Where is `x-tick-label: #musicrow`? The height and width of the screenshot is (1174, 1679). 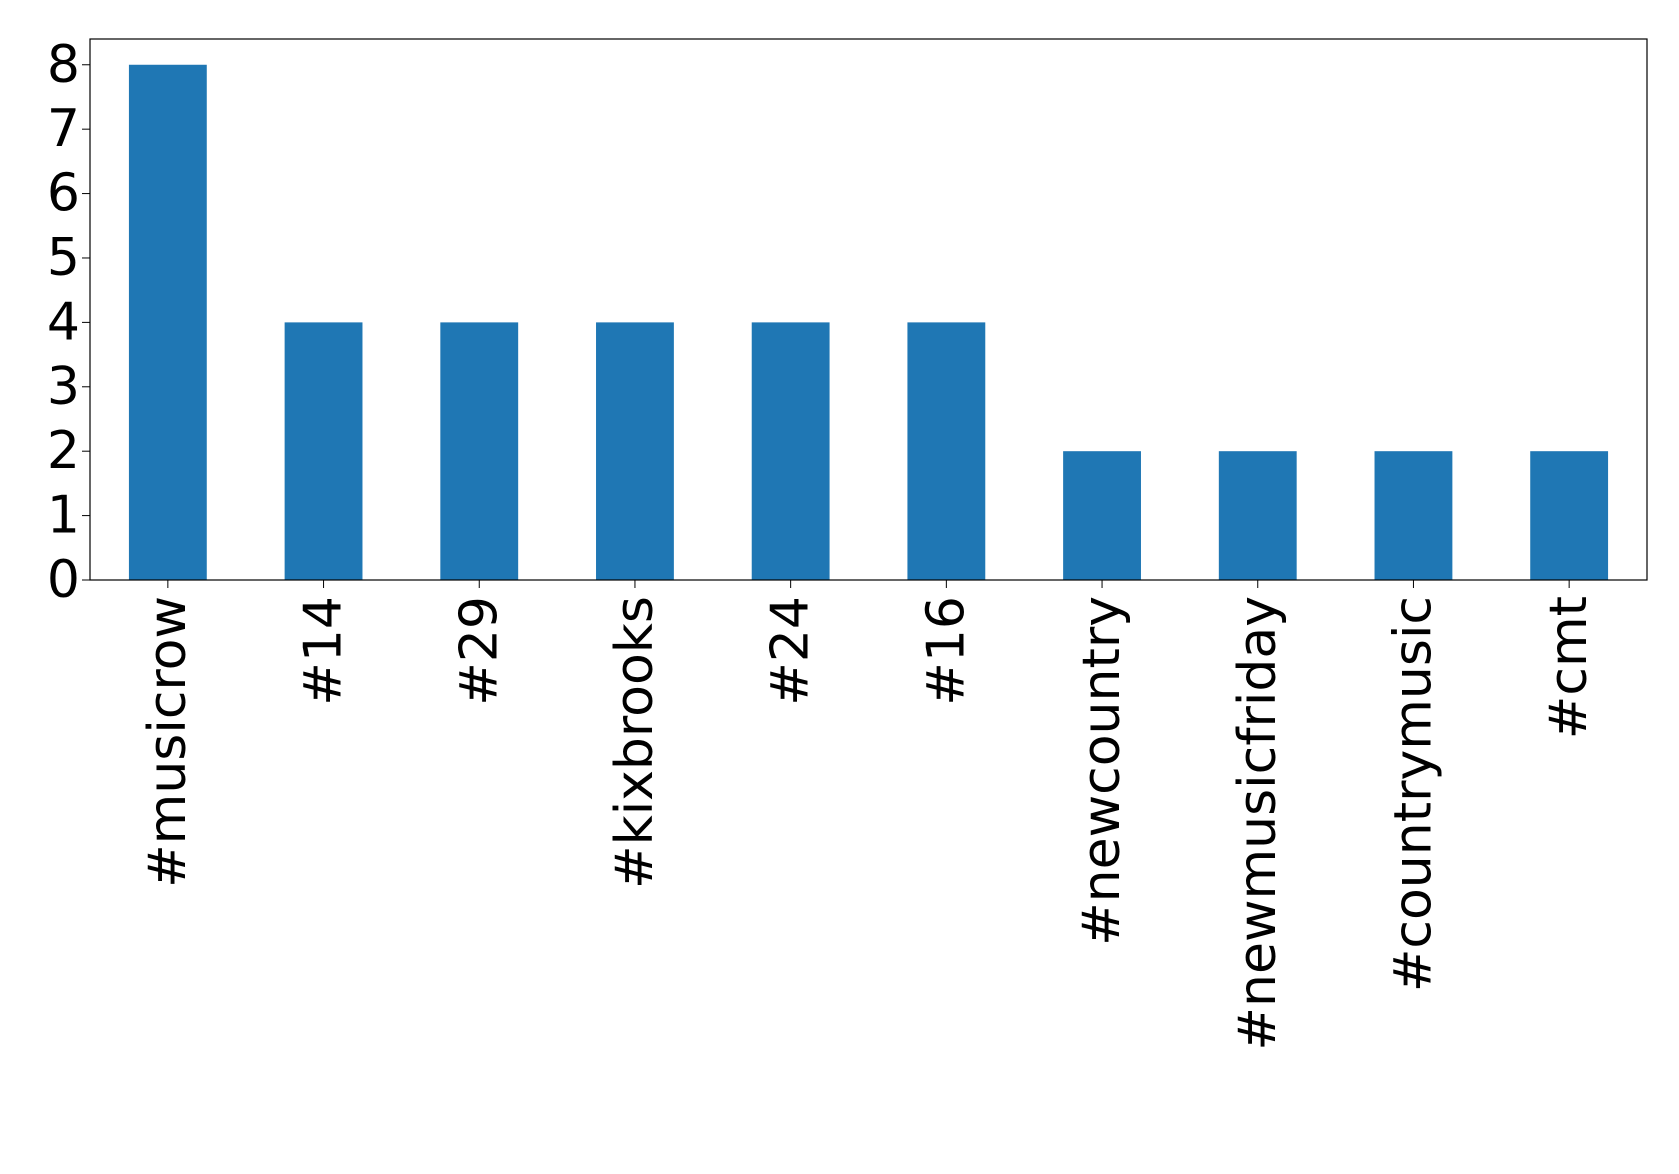
x-tick-label: #musicrow is located at coordinates (168, 742).